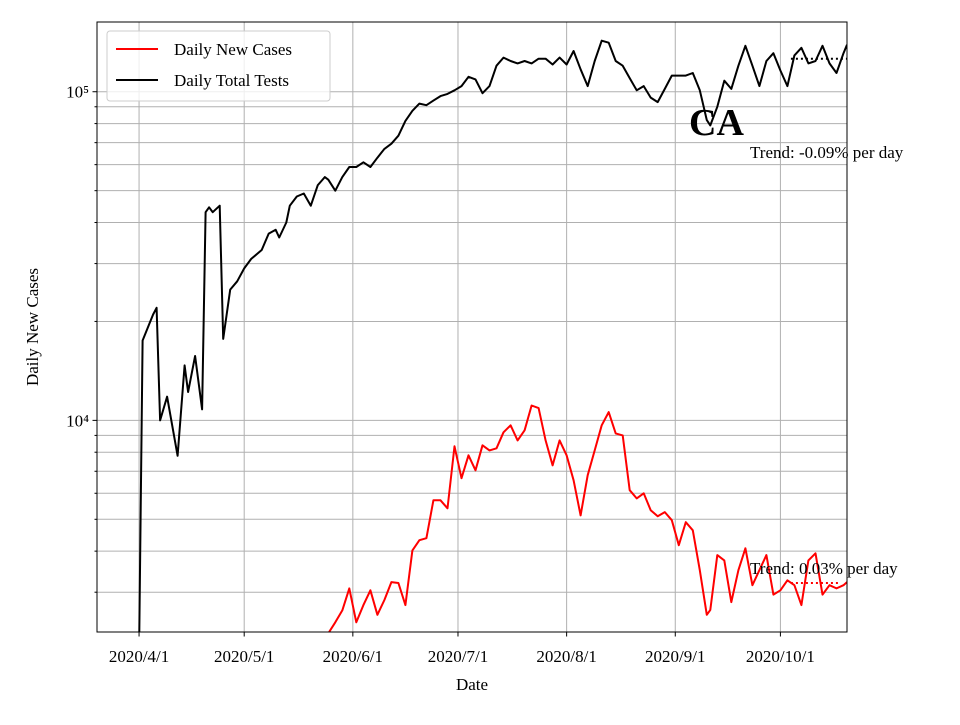 The height and width of the screenshot is (725, 960). What do you see at coordinates (233, 49) in the screenshot?
I see `legend-label: Daily New Cases` at bounding box center [233, 49].